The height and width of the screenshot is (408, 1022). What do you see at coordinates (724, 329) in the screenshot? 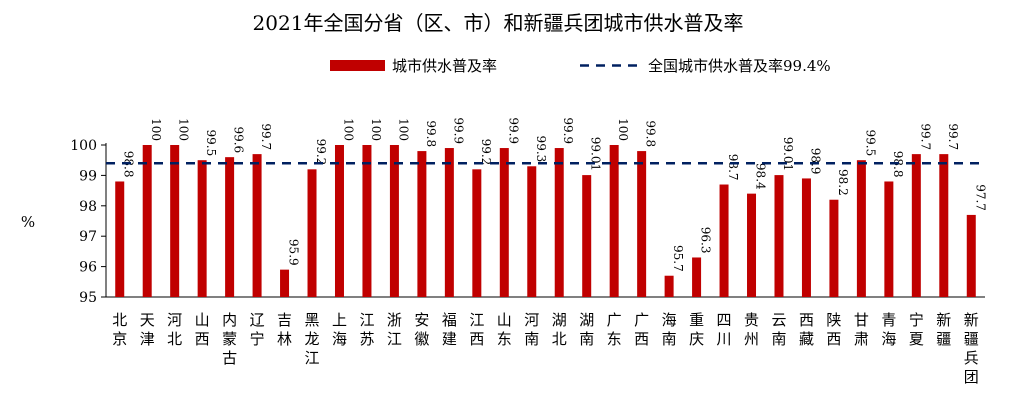
I see `x-tick-label: 四川` at bounding box center [724, 329].